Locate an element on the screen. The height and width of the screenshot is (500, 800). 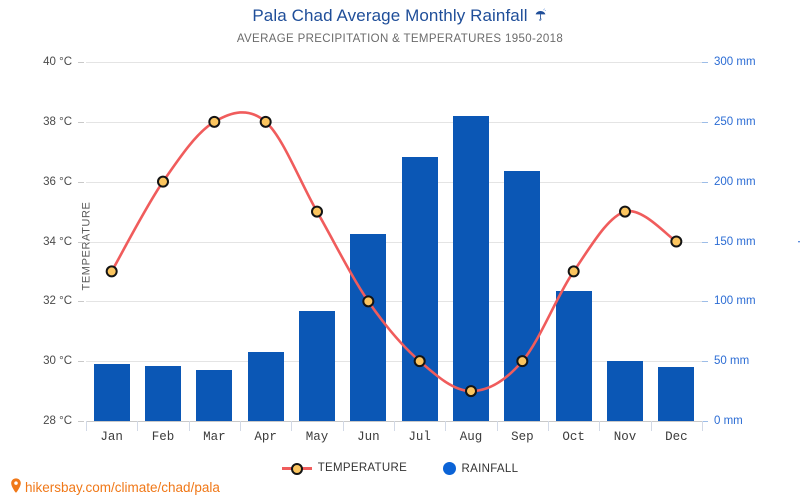
left-axis-tick-label: 34 °C is located at coordinates (57, 241).